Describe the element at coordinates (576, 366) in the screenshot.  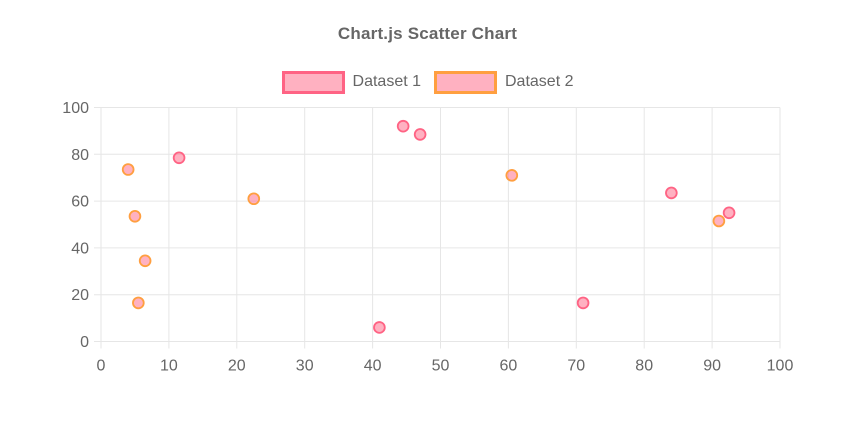
I see `x-tick-label: 70` at that location.